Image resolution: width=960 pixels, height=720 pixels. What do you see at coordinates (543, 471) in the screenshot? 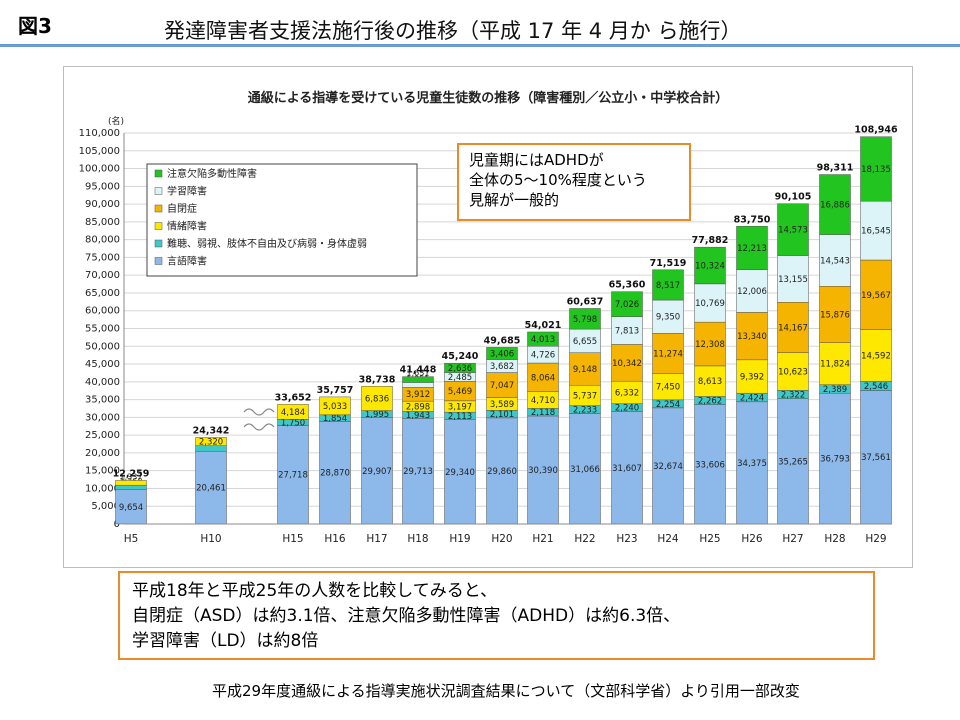
I see `data-label: 30,390` at bounding box center [543, 471].